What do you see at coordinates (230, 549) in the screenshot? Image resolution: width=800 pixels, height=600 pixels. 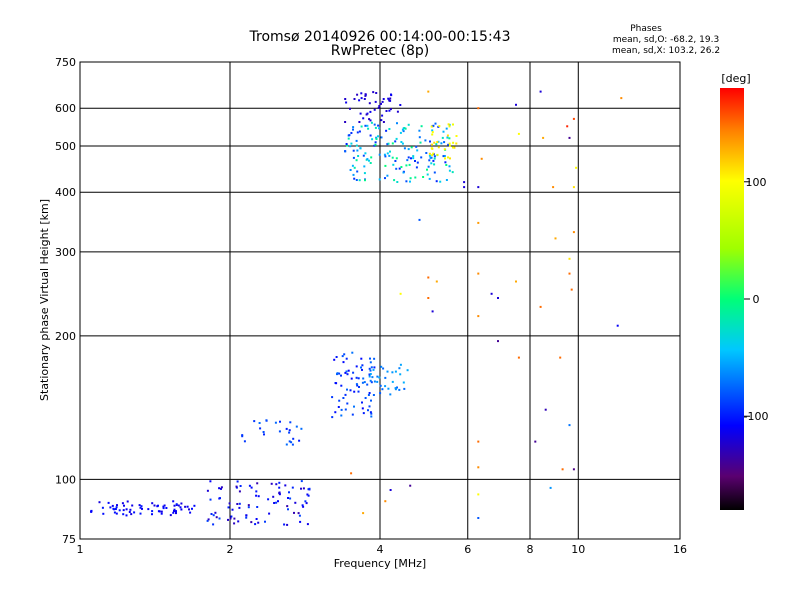 I see `x-tick-label: 2` at bounding box center [230, 549].